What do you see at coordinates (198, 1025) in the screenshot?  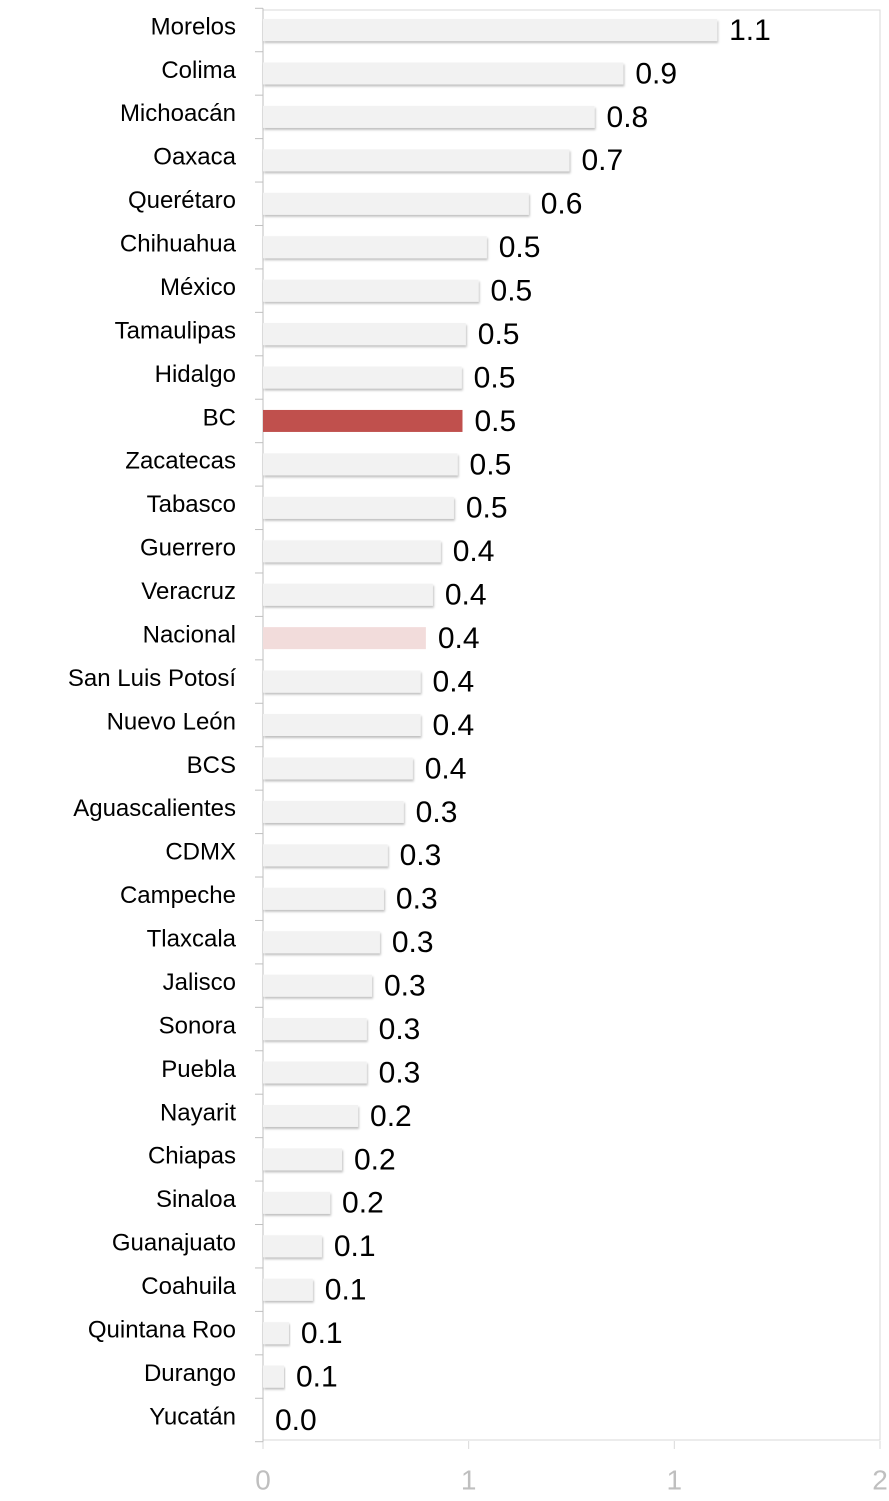 I see `y-tick-label: Sonora` at bounding box center [198, 1025].